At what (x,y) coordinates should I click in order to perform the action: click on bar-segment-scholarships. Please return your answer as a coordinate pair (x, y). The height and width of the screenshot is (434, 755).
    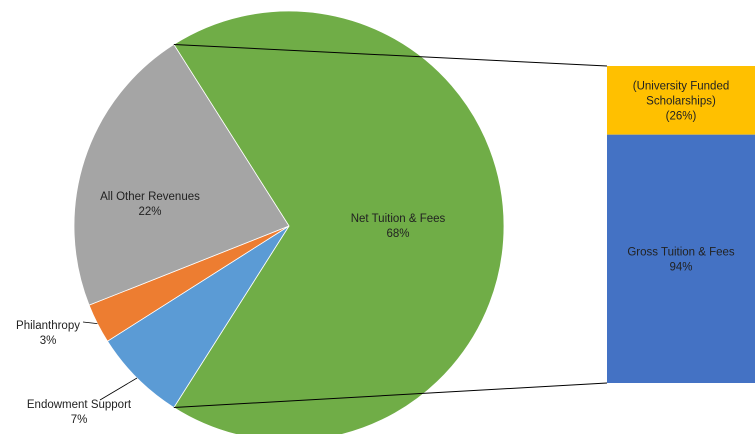
    Looking at the image, I should click on (681, 100).